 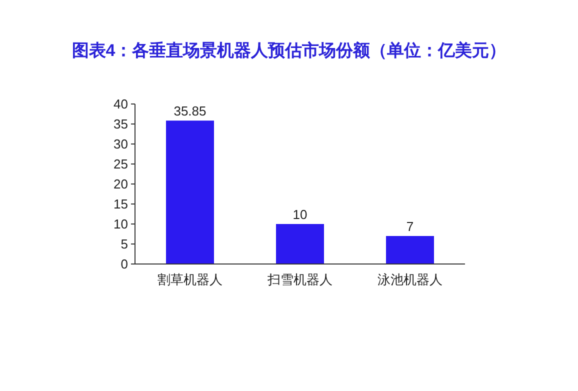 What do you see at coordinates (190, 111) in the screenshot?
I see `data-label: 35.85` at bounding box center [190, 111].